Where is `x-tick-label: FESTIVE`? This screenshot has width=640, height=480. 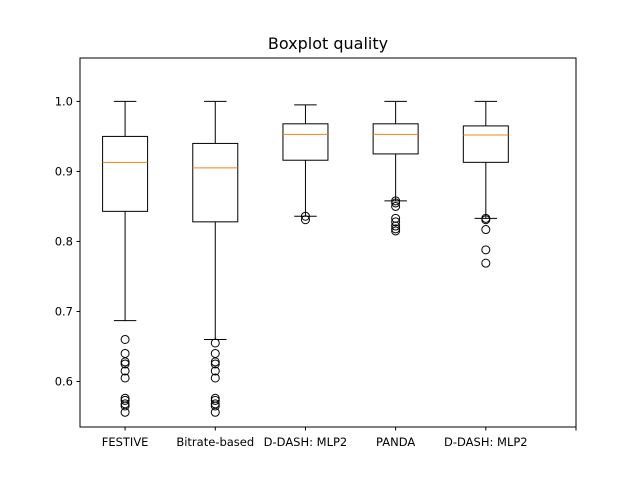
x-tick-label: FESTIVE is located at coordinates (125, 442).